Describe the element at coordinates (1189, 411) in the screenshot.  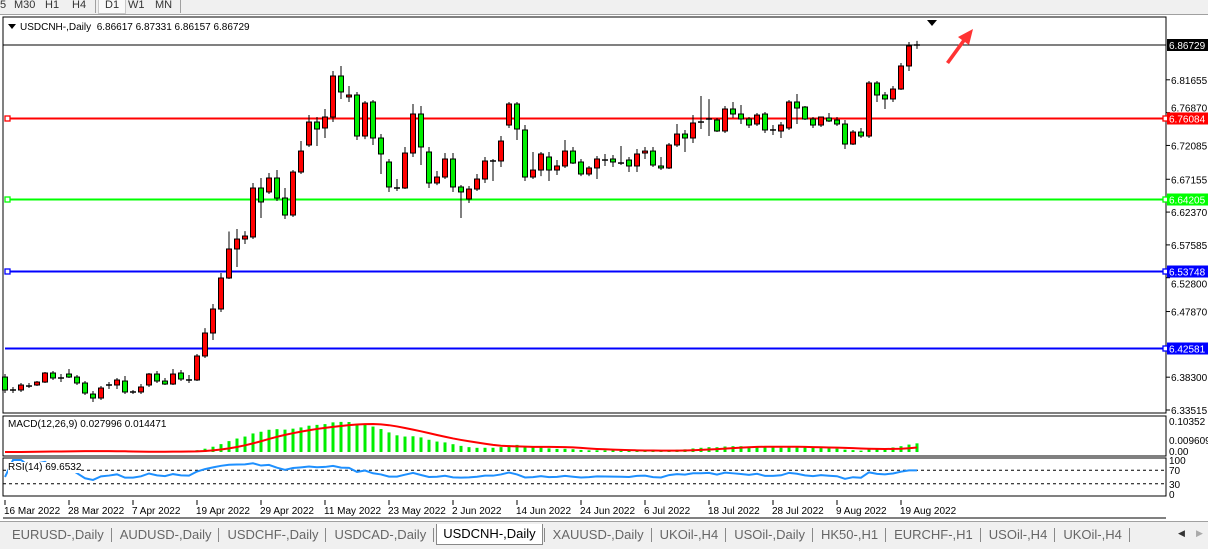
I see `price-tick-label: 6.33515` at that location.